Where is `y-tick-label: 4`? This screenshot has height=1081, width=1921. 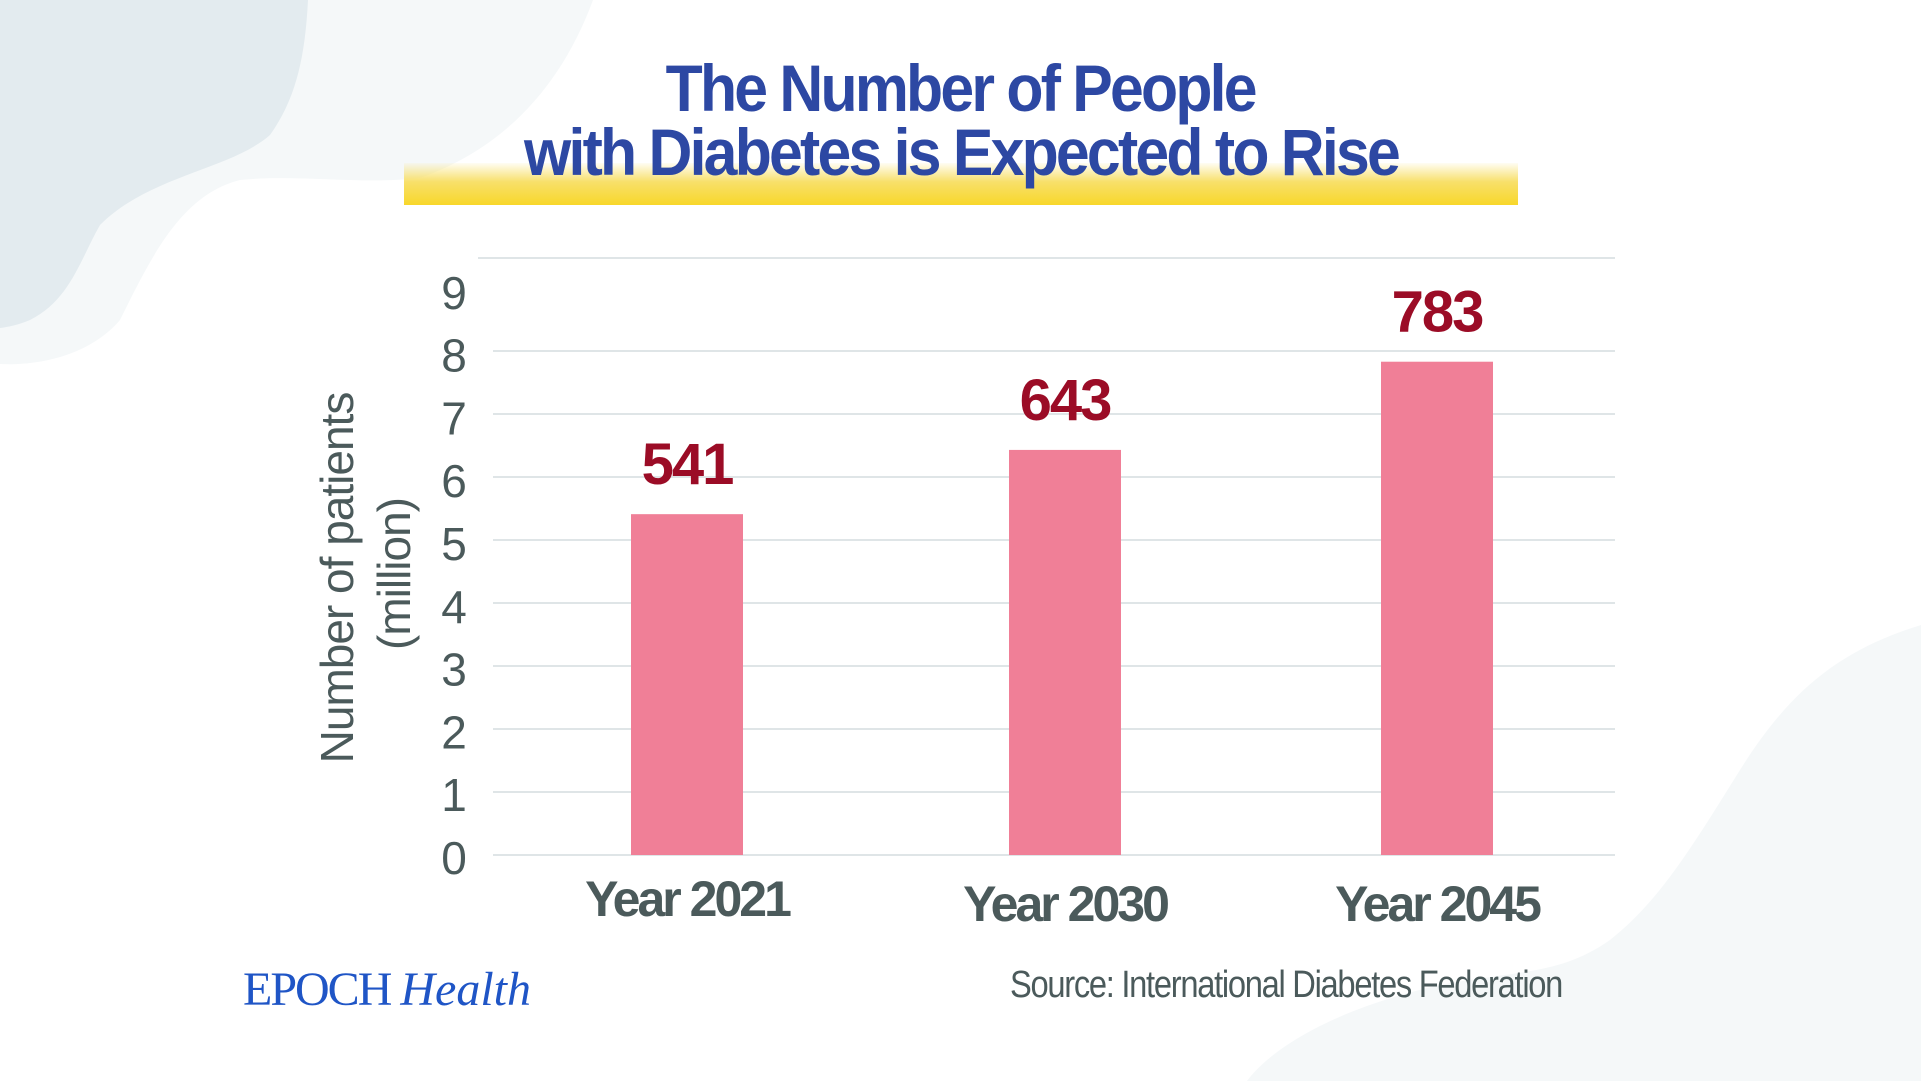
y-tick-label: 4 is located at coordinates (454, 607).